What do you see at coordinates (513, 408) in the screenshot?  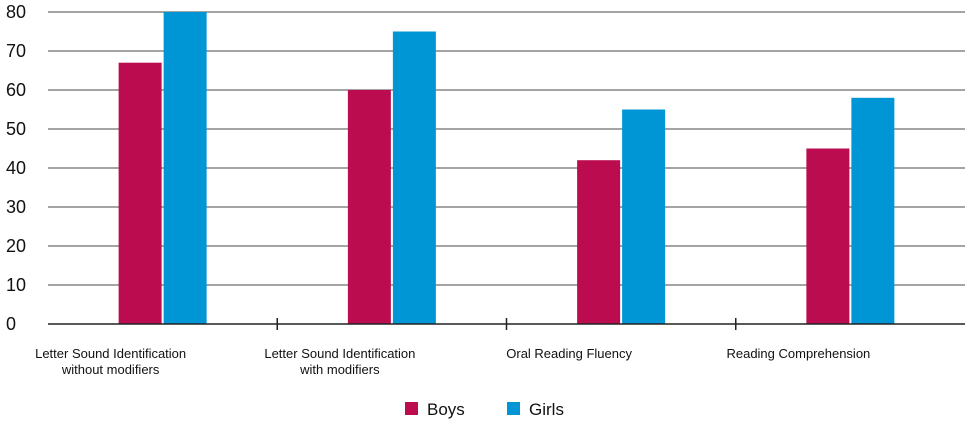 I see `legend-swatch-girls` at bounding box center [513, 408].